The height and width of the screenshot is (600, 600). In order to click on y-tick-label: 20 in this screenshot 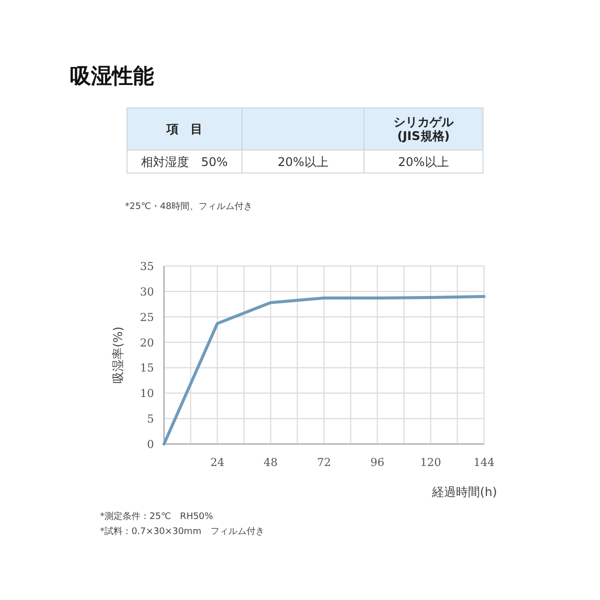, I will do `click(147, 343)`.